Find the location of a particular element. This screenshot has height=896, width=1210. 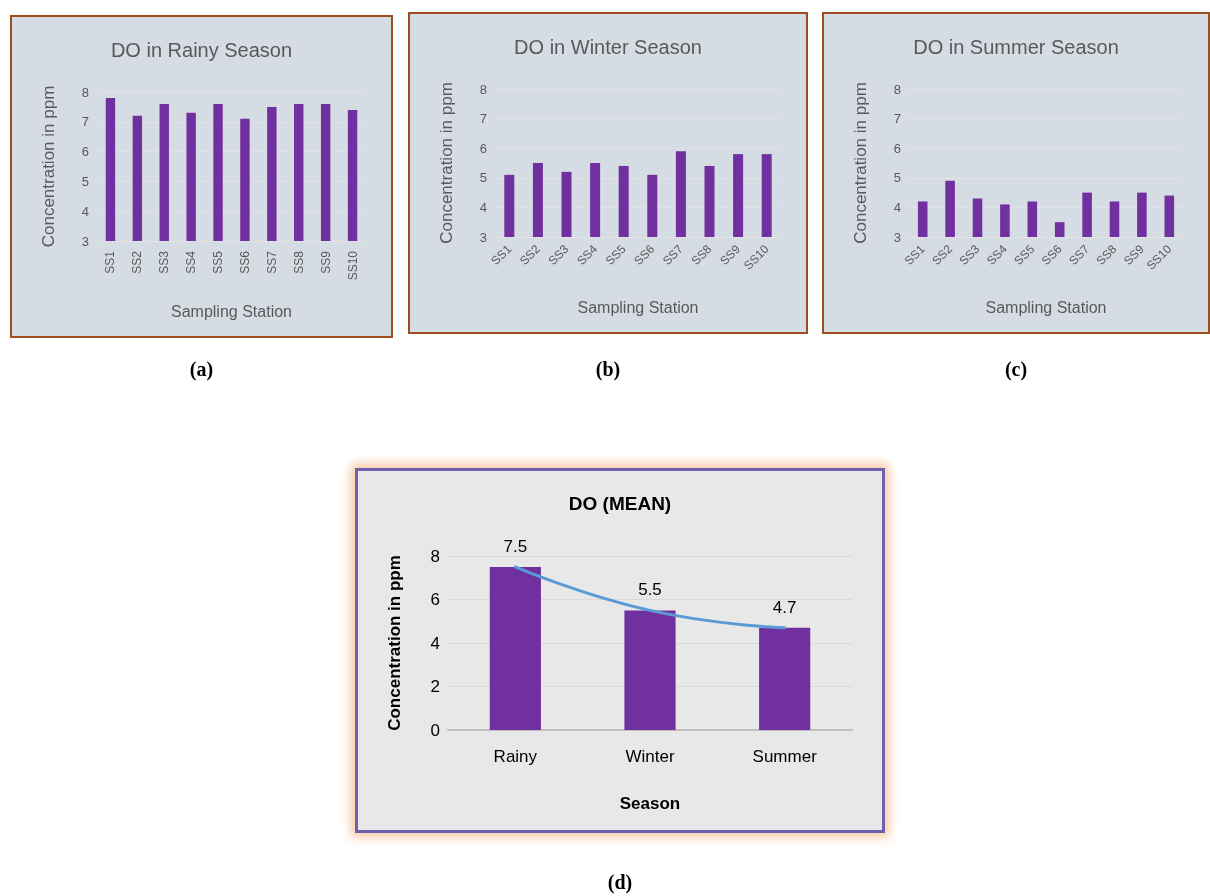

chart-title: DO (MEAN) is located at coordinates (620, 503).